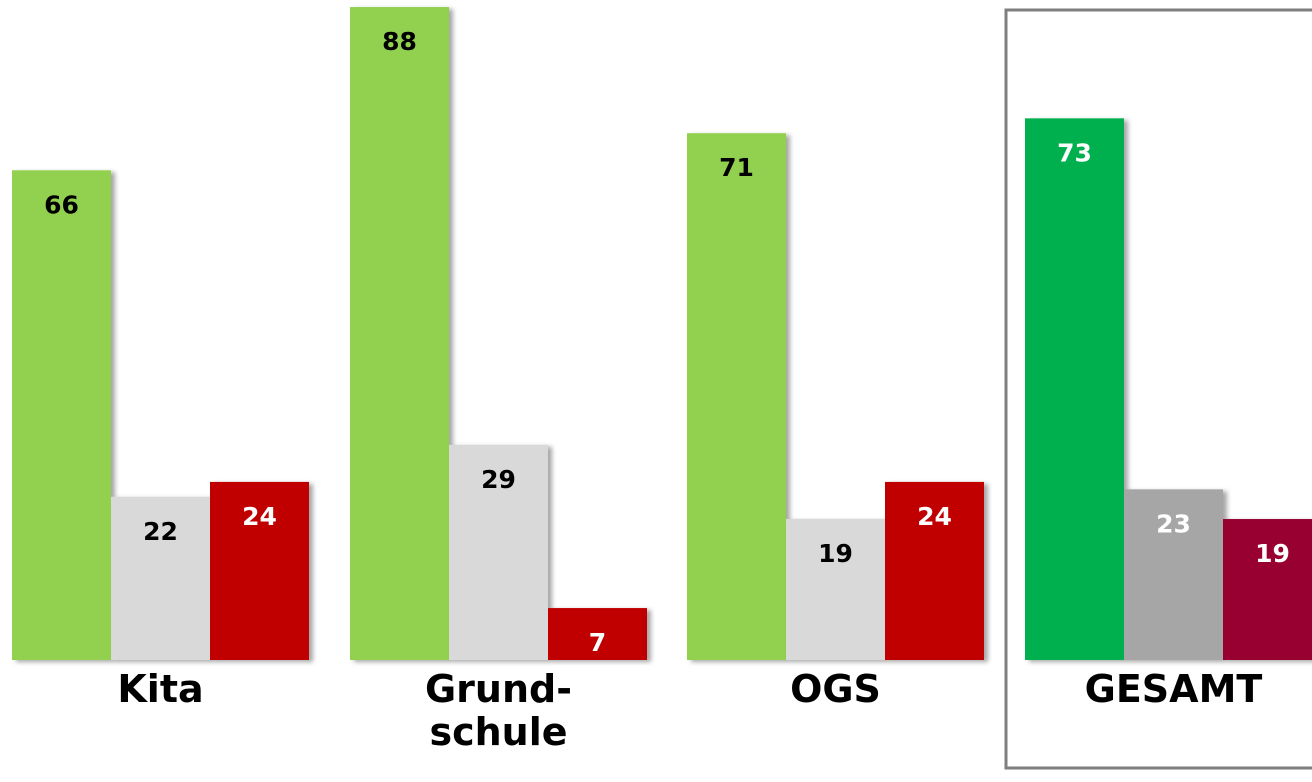 This screenshot has height=782, width=1312. Describe the element at coordinates (597, 642) in the screenshot. I see `value-label-grund-schule-3: 7` at that location.